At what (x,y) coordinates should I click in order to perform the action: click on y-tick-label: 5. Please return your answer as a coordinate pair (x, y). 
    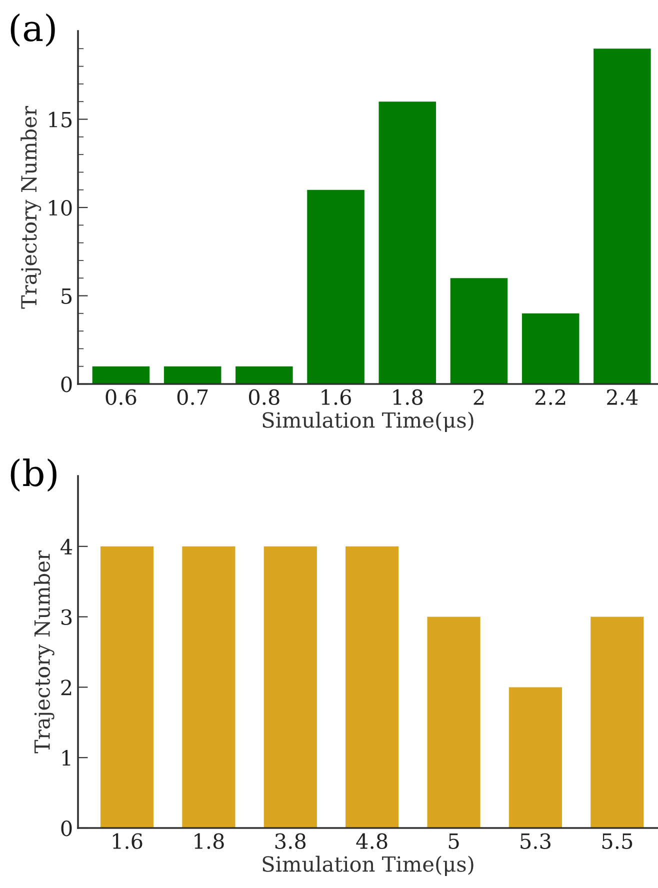
    Looking at the image, I should click on (67, 296).